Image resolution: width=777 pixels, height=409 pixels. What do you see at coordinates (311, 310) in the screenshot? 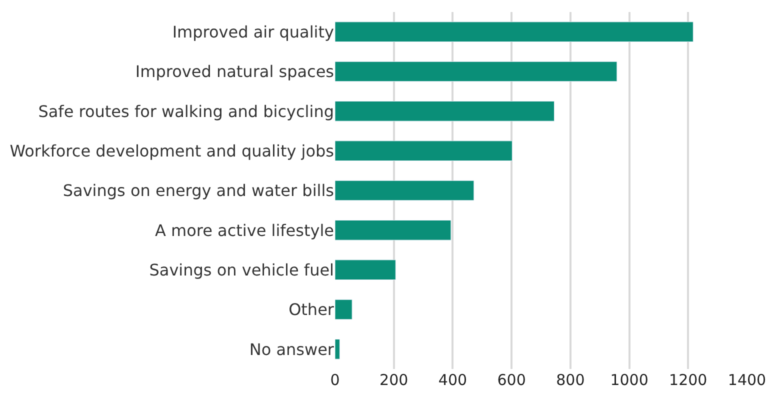
I see `y-tick-label: Other` at bounding box center [311, 310].